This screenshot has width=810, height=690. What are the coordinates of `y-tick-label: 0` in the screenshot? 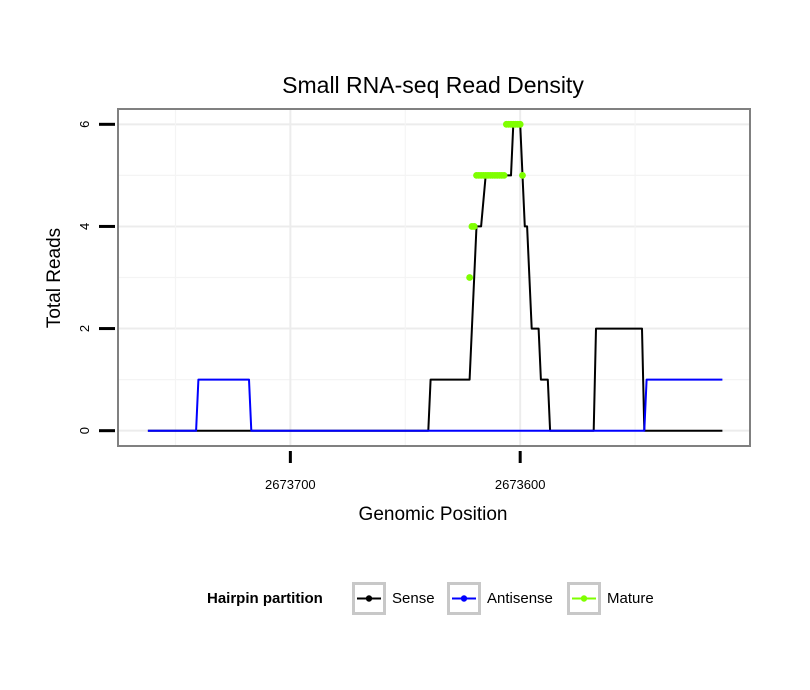 It's located at (84, 430).